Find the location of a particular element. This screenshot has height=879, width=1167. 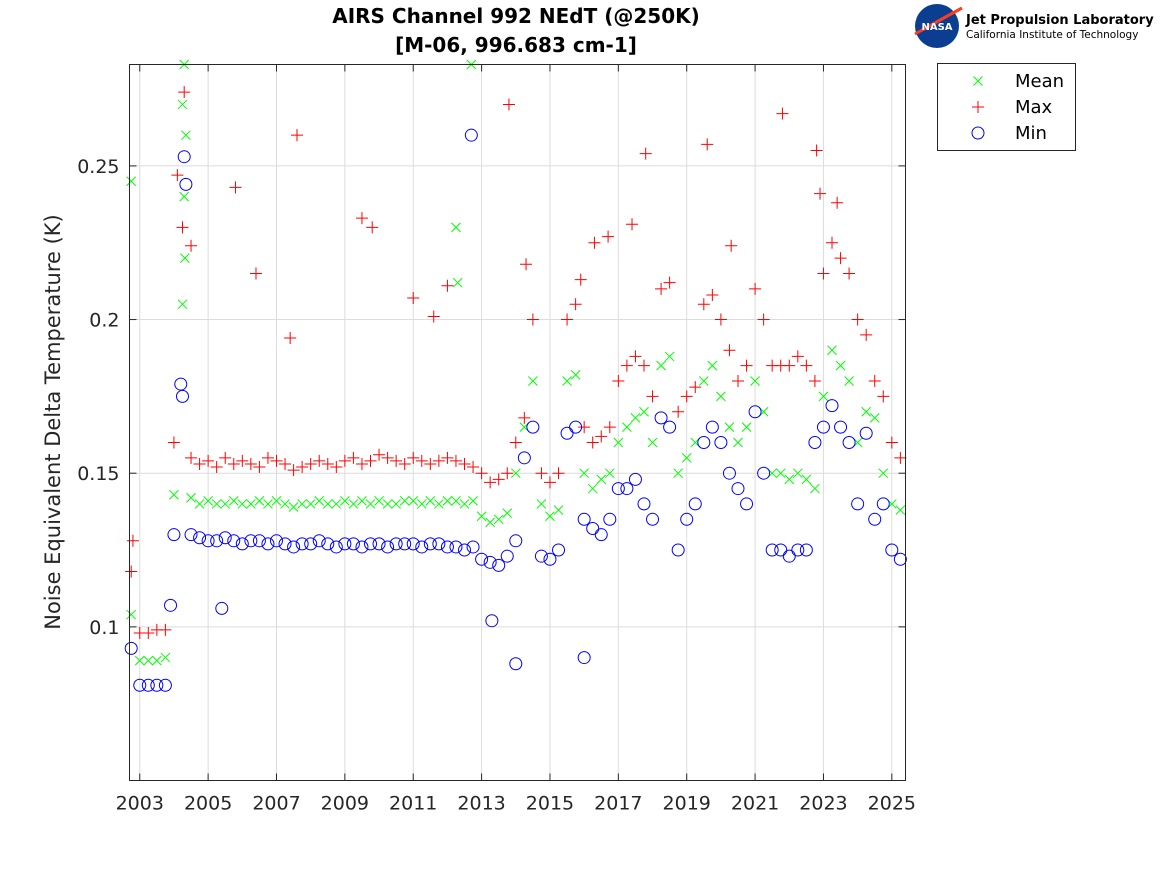

legend-item-mean: Mean is located at coordinates (1019, 81).